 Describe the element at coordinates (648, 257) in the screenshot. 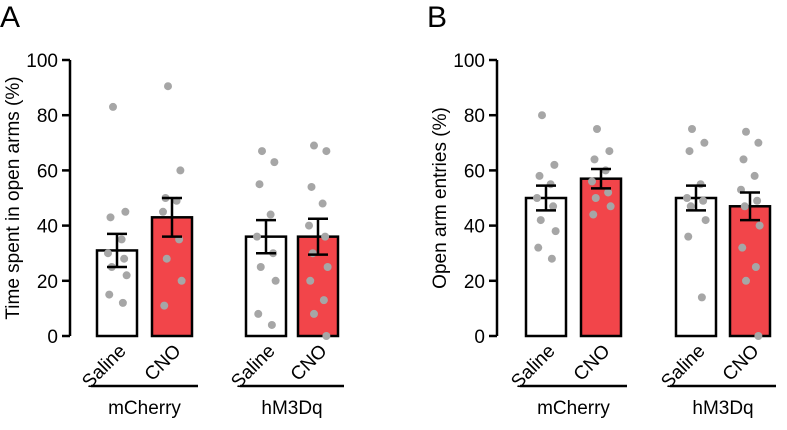

I see `panel-b-bars` at that location.